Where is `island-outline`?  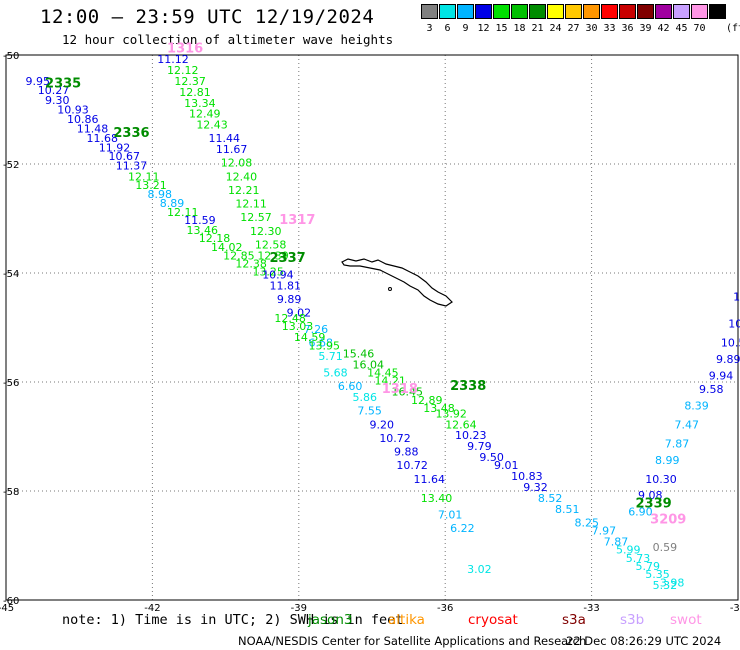
island-outline is located at coordinates (397, 282).